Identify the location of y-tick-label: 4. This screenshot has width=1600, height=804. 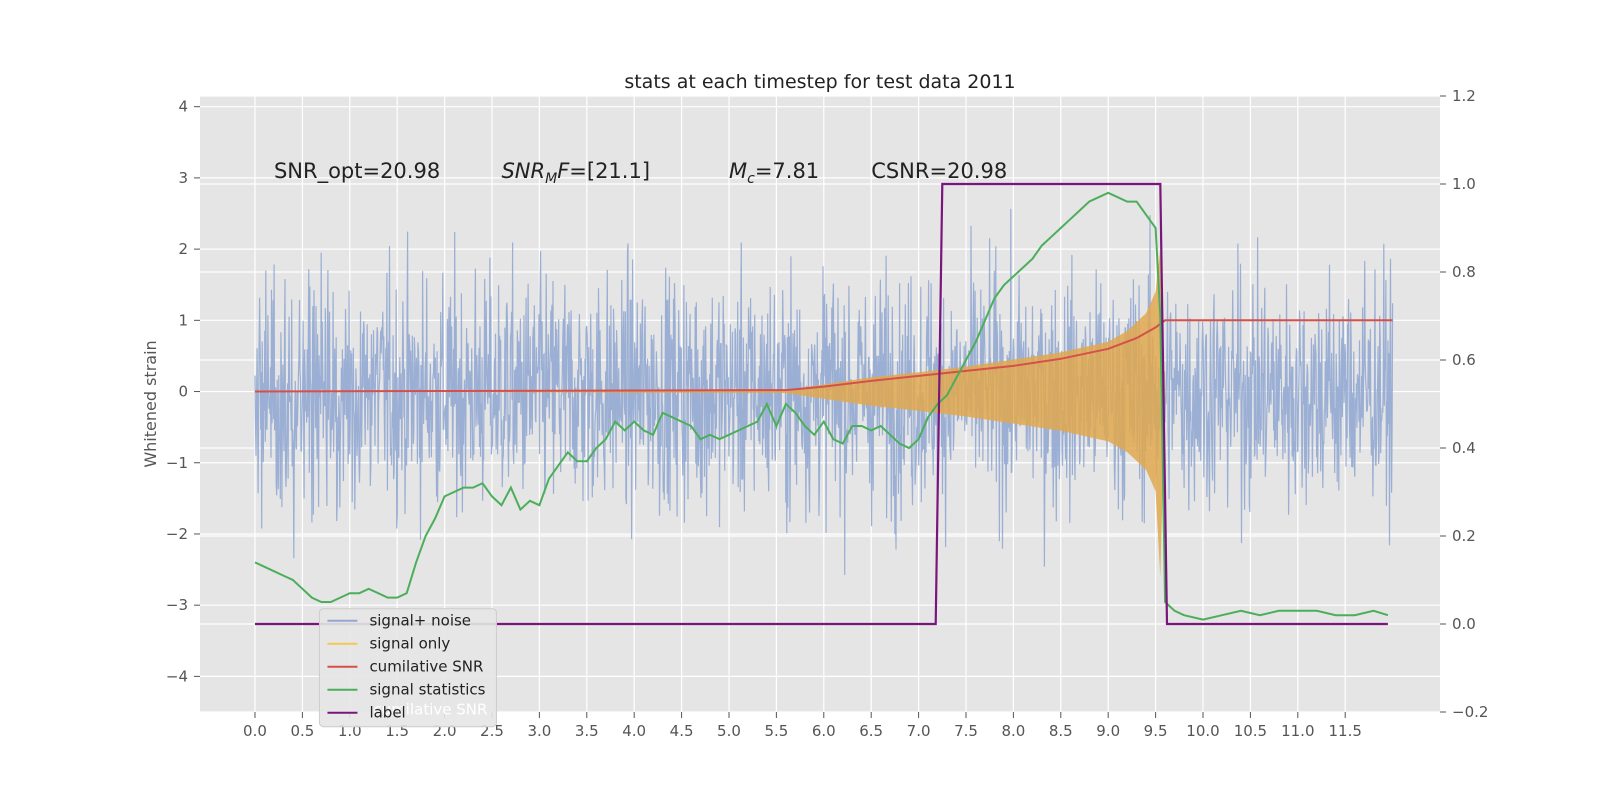
(183, 107).